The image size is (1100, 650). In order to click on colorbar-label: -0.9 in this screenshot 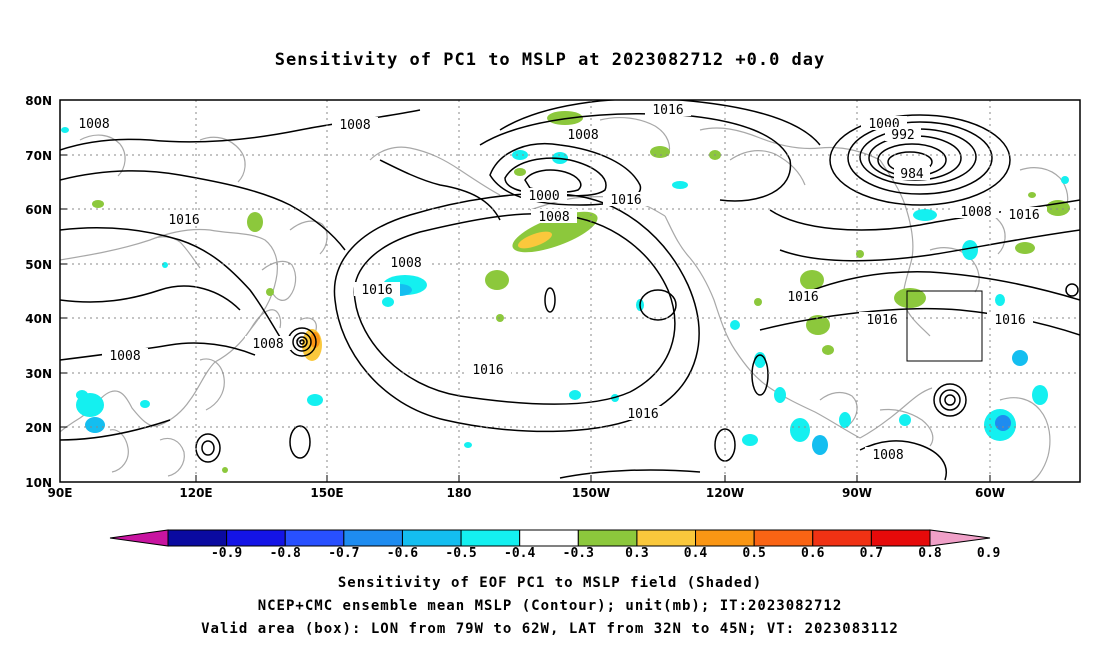, I will do `click(226, 553)`.